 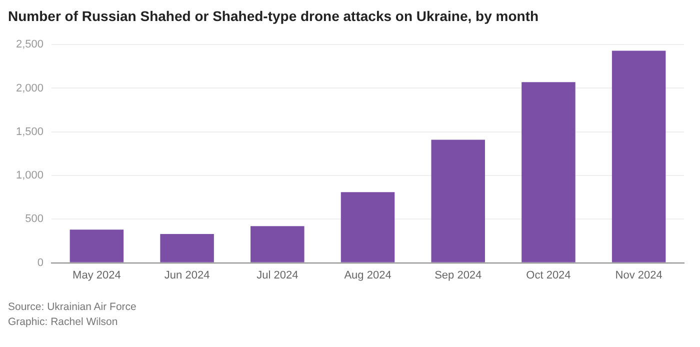 What do you see at coordinates (34, 219) in the screenshot?
I see `y-tick-label: 500` at bounding box center [34, 219].